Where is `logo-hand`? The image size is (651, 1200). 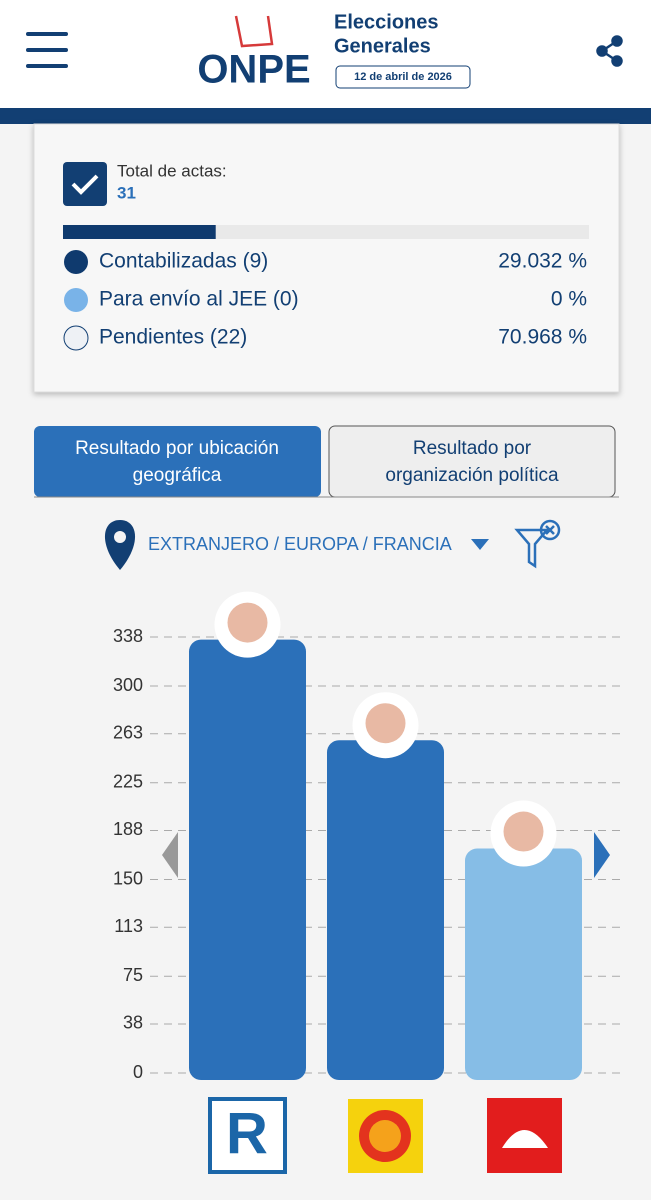 logo-hand is located at coordinates (254, 31).